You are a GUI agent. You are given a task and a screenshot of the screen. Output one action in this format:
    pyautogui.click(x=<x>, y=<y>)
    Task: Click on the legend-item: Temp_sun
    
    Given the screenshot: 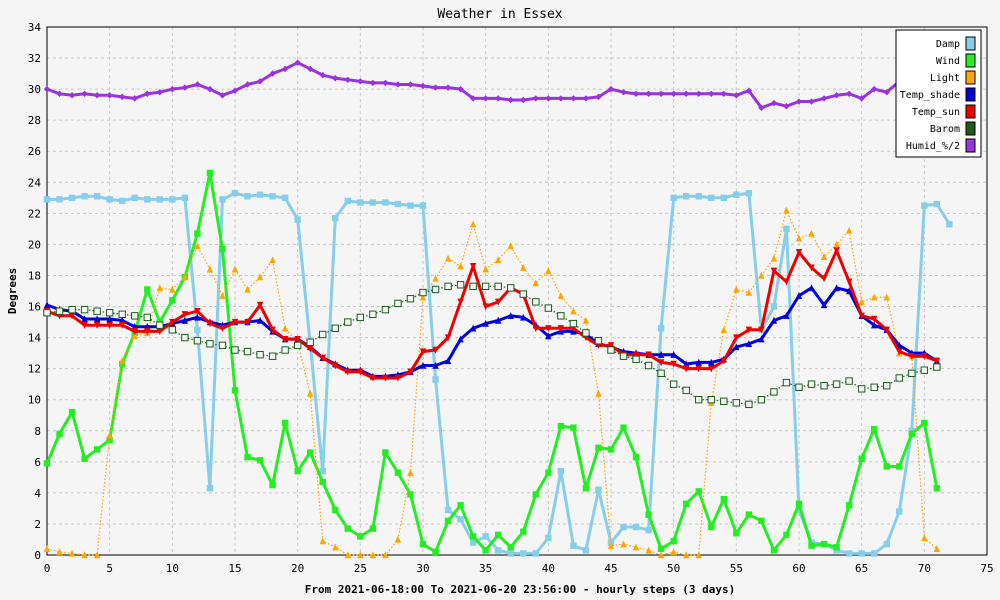 What is the action you would take?
    pyautogui.click(x=944, y=111)
    